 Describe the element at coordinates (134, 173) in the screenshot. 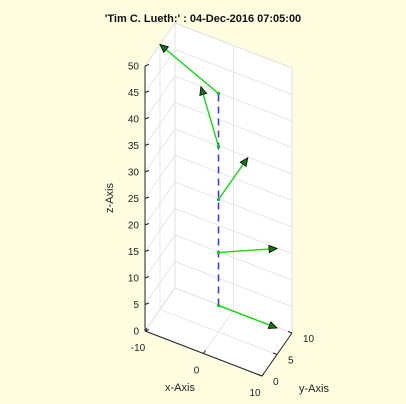

I see `z-tick-label: 30` at that location.